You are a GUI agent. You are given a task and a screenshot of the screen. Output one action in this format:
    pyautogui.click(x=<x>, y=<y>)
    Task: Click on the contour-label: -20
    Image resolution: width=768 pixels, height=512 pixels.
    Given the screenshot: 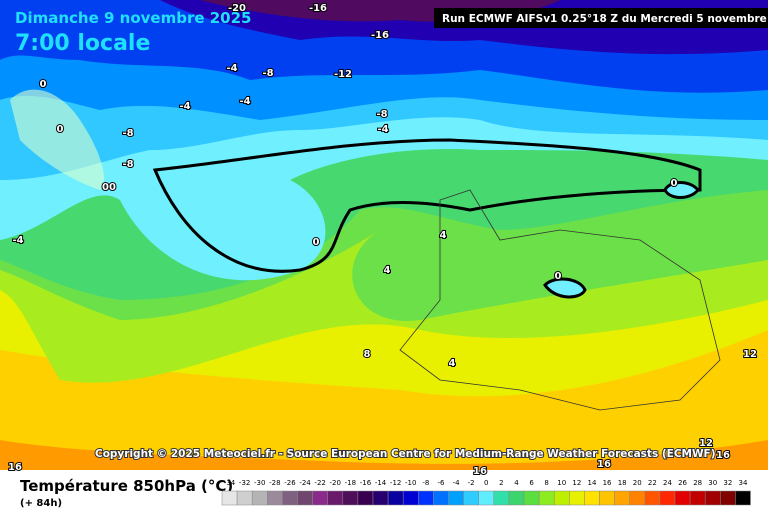 What is the action you would take?
    pyautogui.click(x=237, y=8)
    